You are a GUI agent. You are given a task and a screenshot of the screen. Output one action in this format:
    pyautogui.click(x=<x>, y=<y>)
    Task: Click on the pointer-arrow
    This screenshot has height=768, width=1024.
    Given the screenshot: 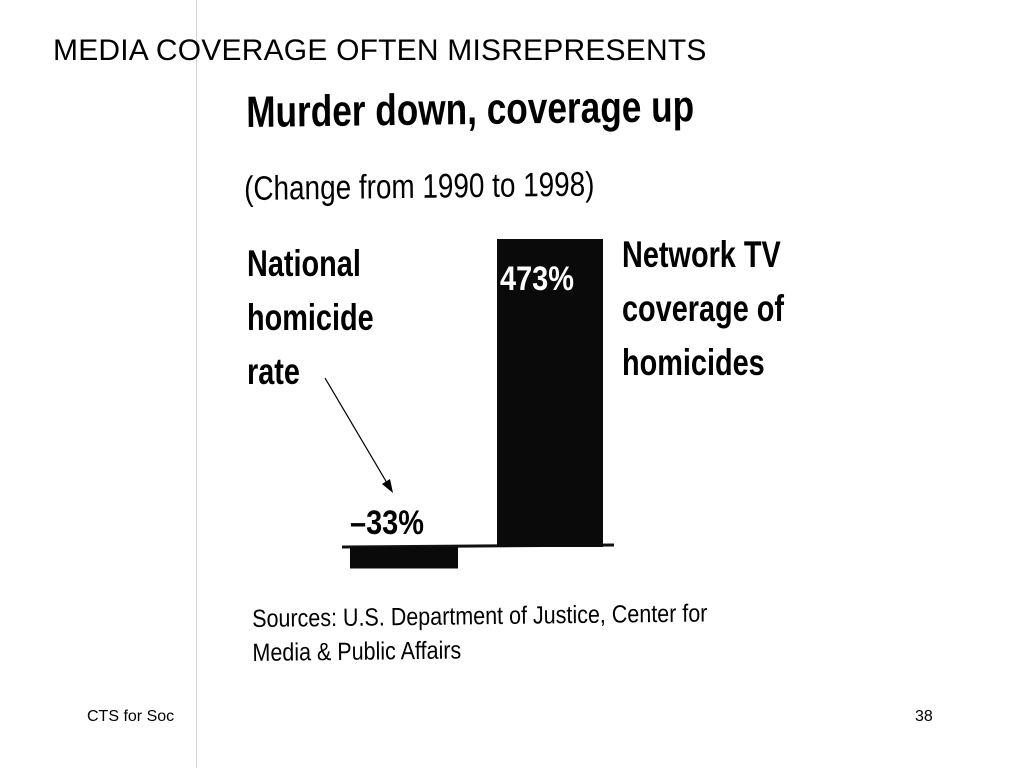 What is the action you would take?
    pyautogui.click(x=357, y=433)
    